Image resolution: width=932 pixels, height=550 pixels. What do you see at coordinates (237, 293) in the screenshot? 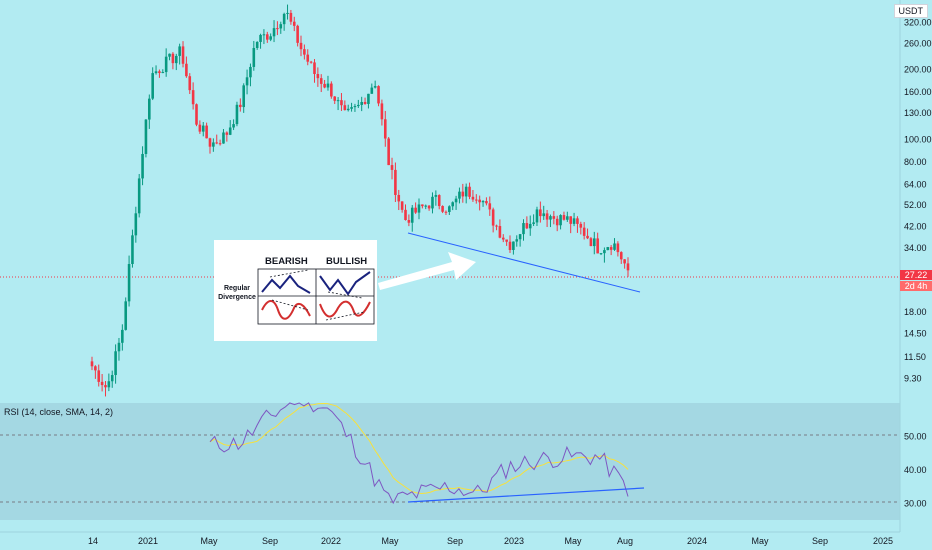
I see `regular-divergence-label: Regular Divergence` at bounding box center [237, 293].